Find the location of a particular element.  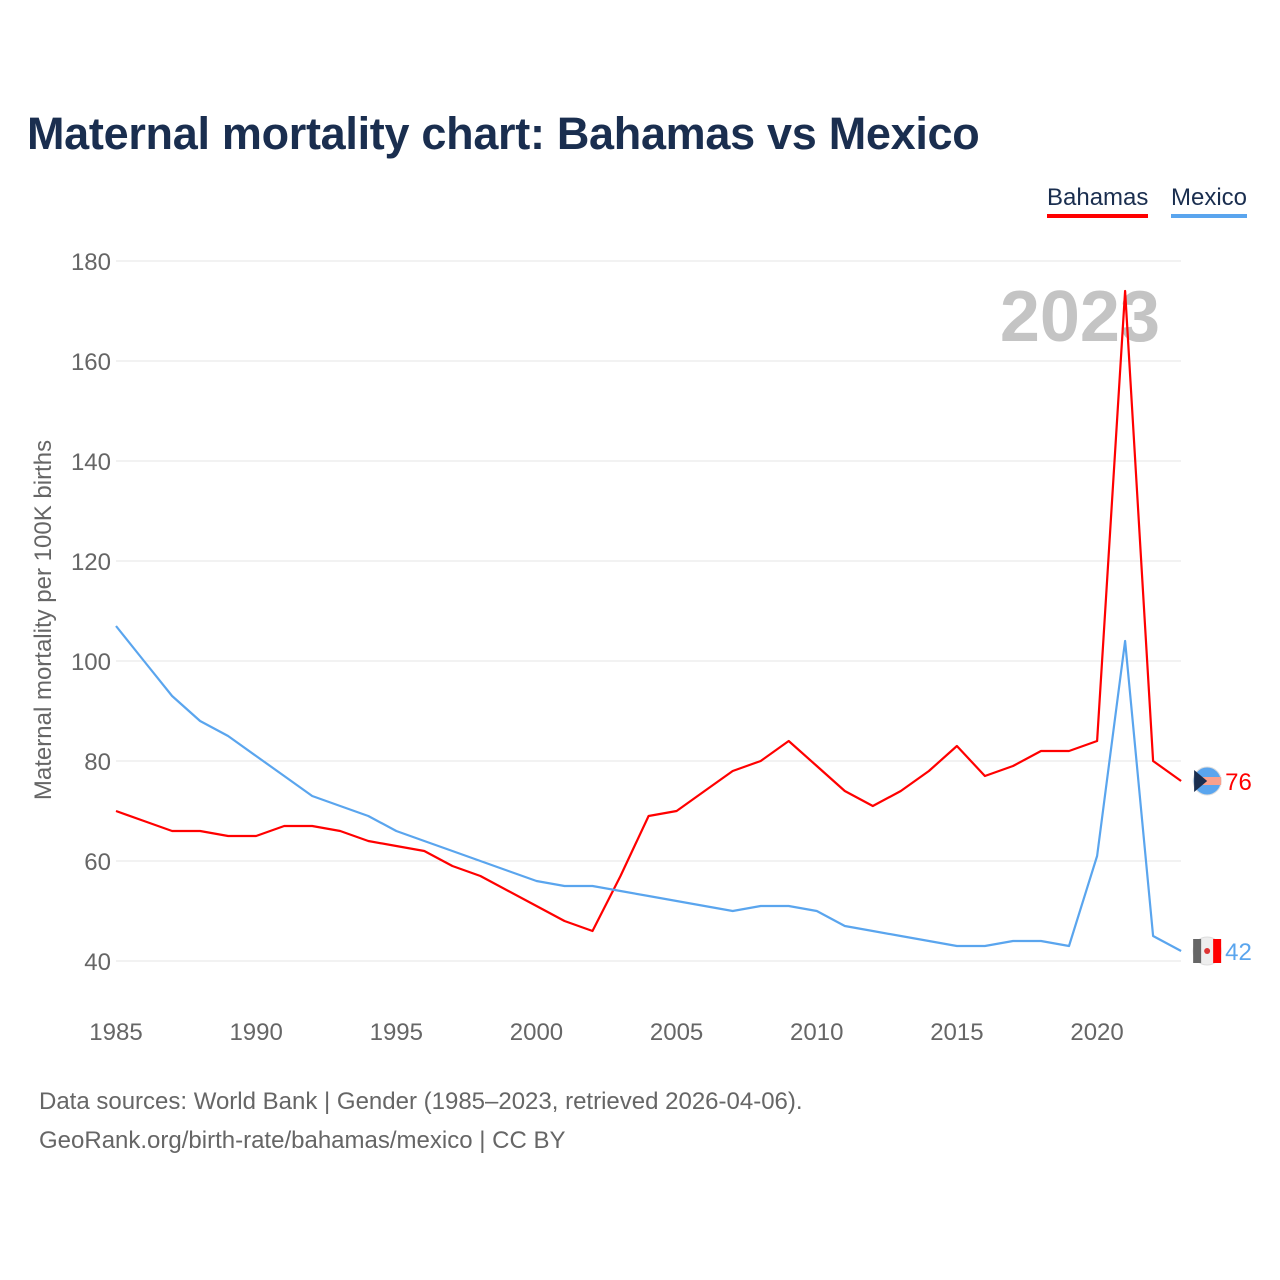

x-tick-label: 2020 is located at coordinates (1096, 1032).